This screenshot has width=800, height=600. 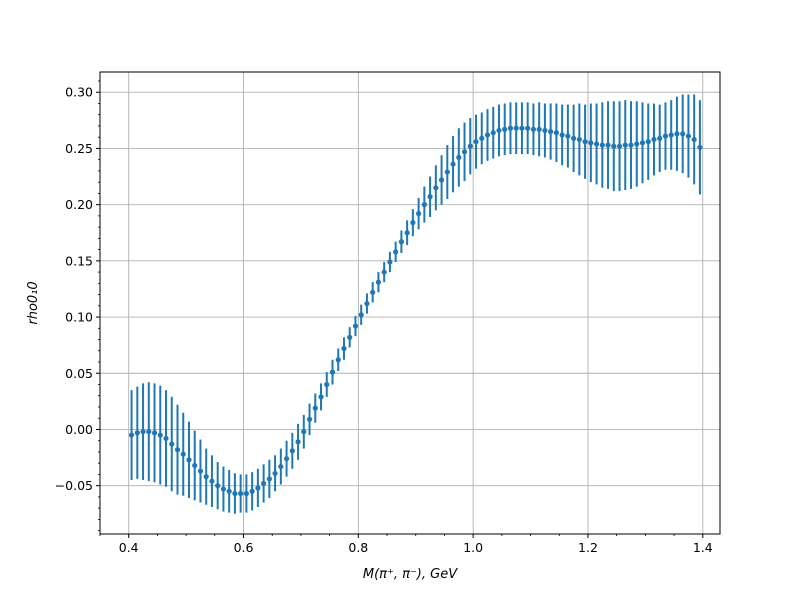 What do you see at coordinates (79, 373) in the screenshot?
I see `y-tick-label: 0.05` at bounding box center [79, 373].